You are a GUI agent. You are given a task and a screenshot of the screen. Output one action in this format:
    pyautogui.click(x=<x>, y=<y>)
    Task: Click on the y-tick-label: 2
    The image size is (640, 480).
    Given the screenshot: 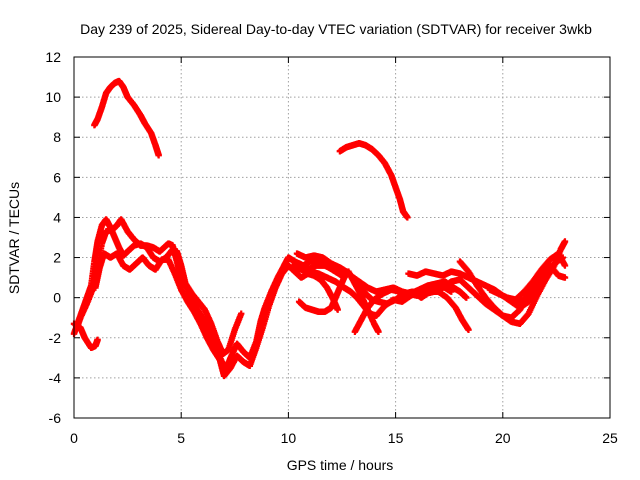 What is the action you would take?
    pyautogui.click(x=57, y=258)
    